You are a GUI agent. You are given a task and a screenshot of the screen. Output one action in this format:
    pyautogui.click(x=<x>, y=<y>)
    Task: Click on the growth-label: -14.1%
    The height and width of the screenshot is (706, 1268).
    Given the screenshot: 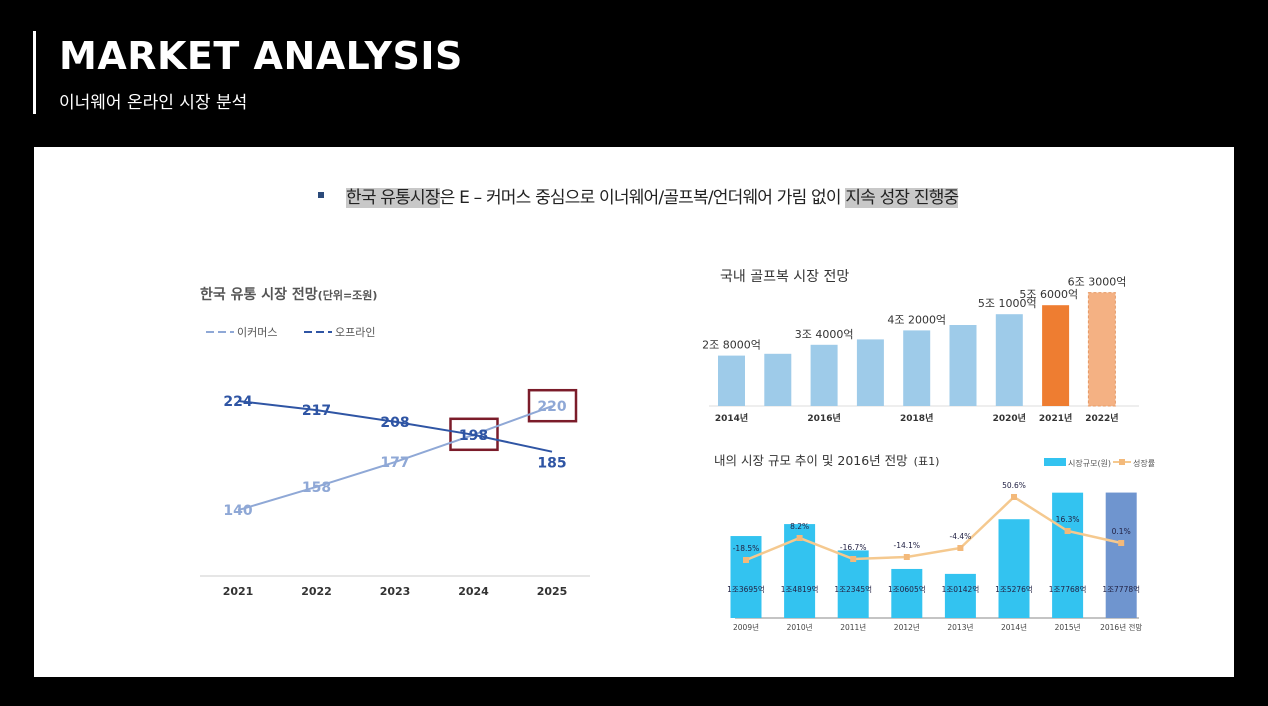 What is the action you would take?
    pyautogui.click(x=907, y=545)
    